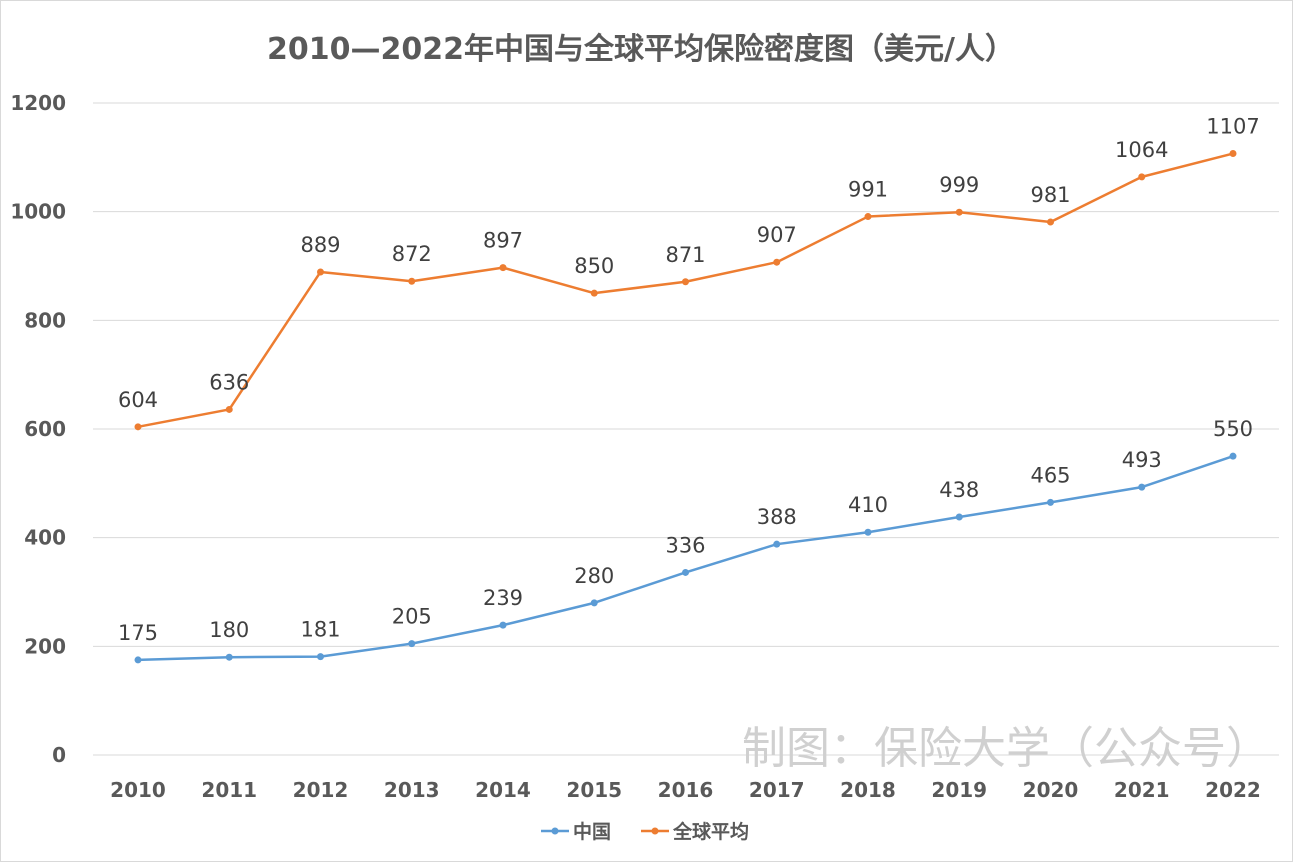 Image resolution: width=1293 pixels, height=867 pixels. Describe the element at coordinates (138, 633) in the screenshot. I see `data-label: 175` at that location.